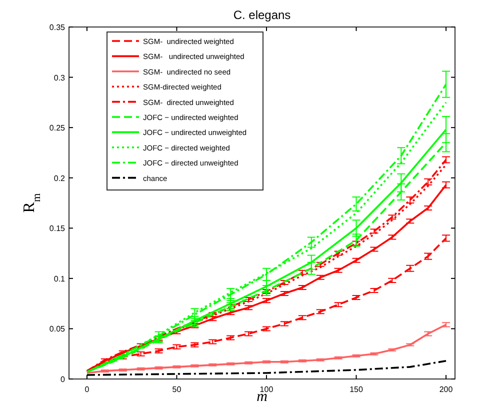 Image resolution: width=485 pixels, height=408 pixels. What do you see at coordinates (357, 389) in the screenshot?
I see `x-tick-label: 150` at bounding box center [357, 389].